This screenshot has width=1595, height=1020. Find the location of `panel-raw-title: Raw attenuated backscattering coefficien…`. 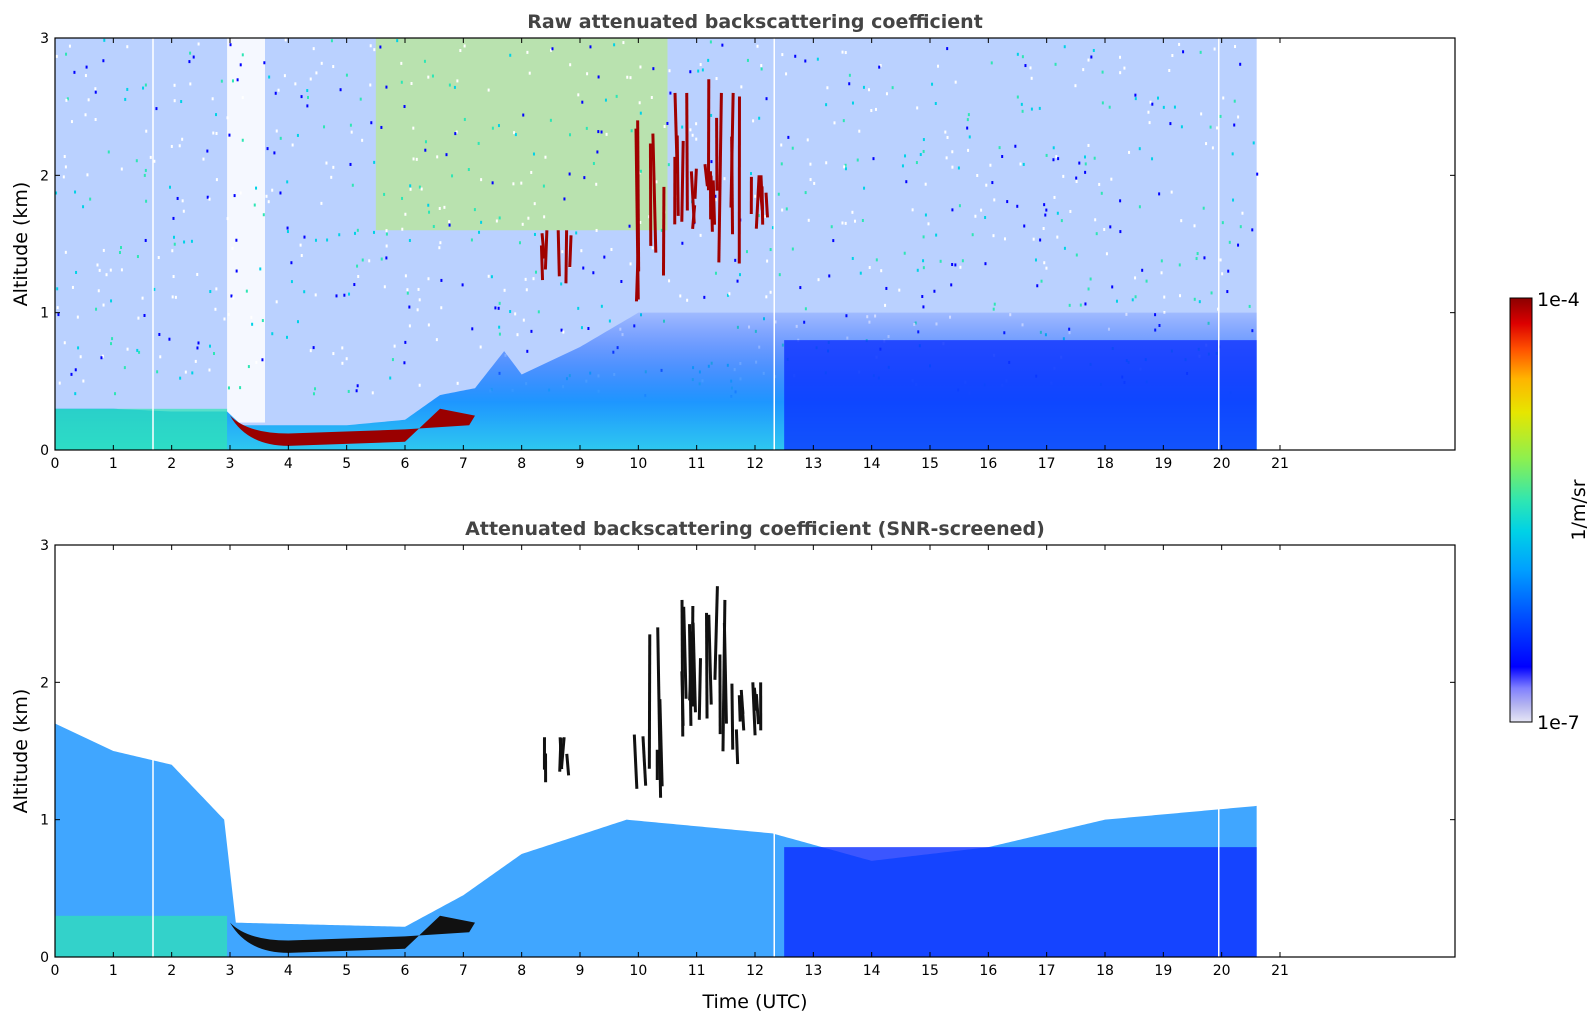

panel-raw-title: Raw attenuated backscattering coefficien… is located at coordinates (755, 22).